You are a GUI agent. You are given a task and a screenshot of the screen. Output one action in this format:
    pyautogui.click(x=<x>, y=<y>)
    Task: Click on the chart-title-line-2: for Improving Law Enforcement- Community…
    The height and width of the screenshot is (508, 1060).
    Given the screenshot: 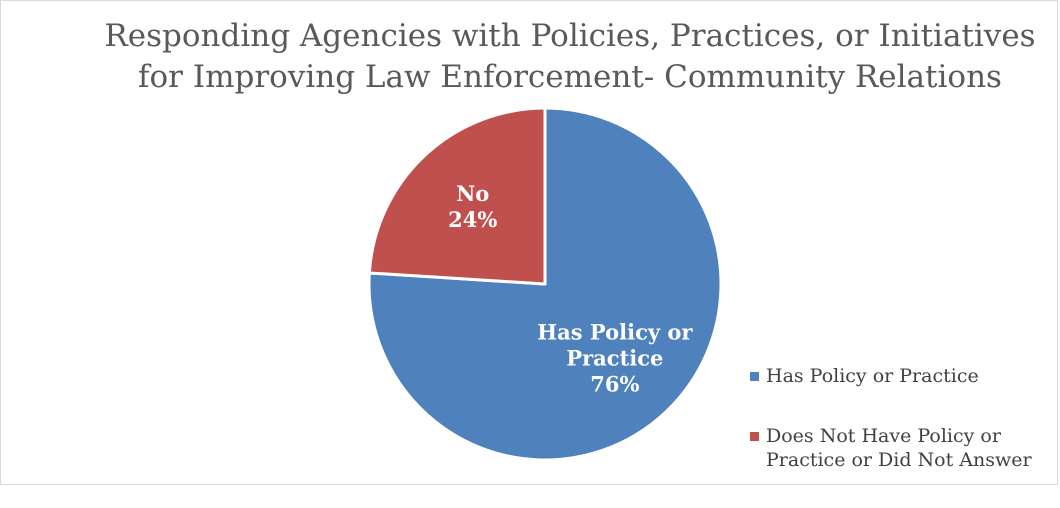 What is the action you would take?
    pyautogui.click(x=570, y=77)
    